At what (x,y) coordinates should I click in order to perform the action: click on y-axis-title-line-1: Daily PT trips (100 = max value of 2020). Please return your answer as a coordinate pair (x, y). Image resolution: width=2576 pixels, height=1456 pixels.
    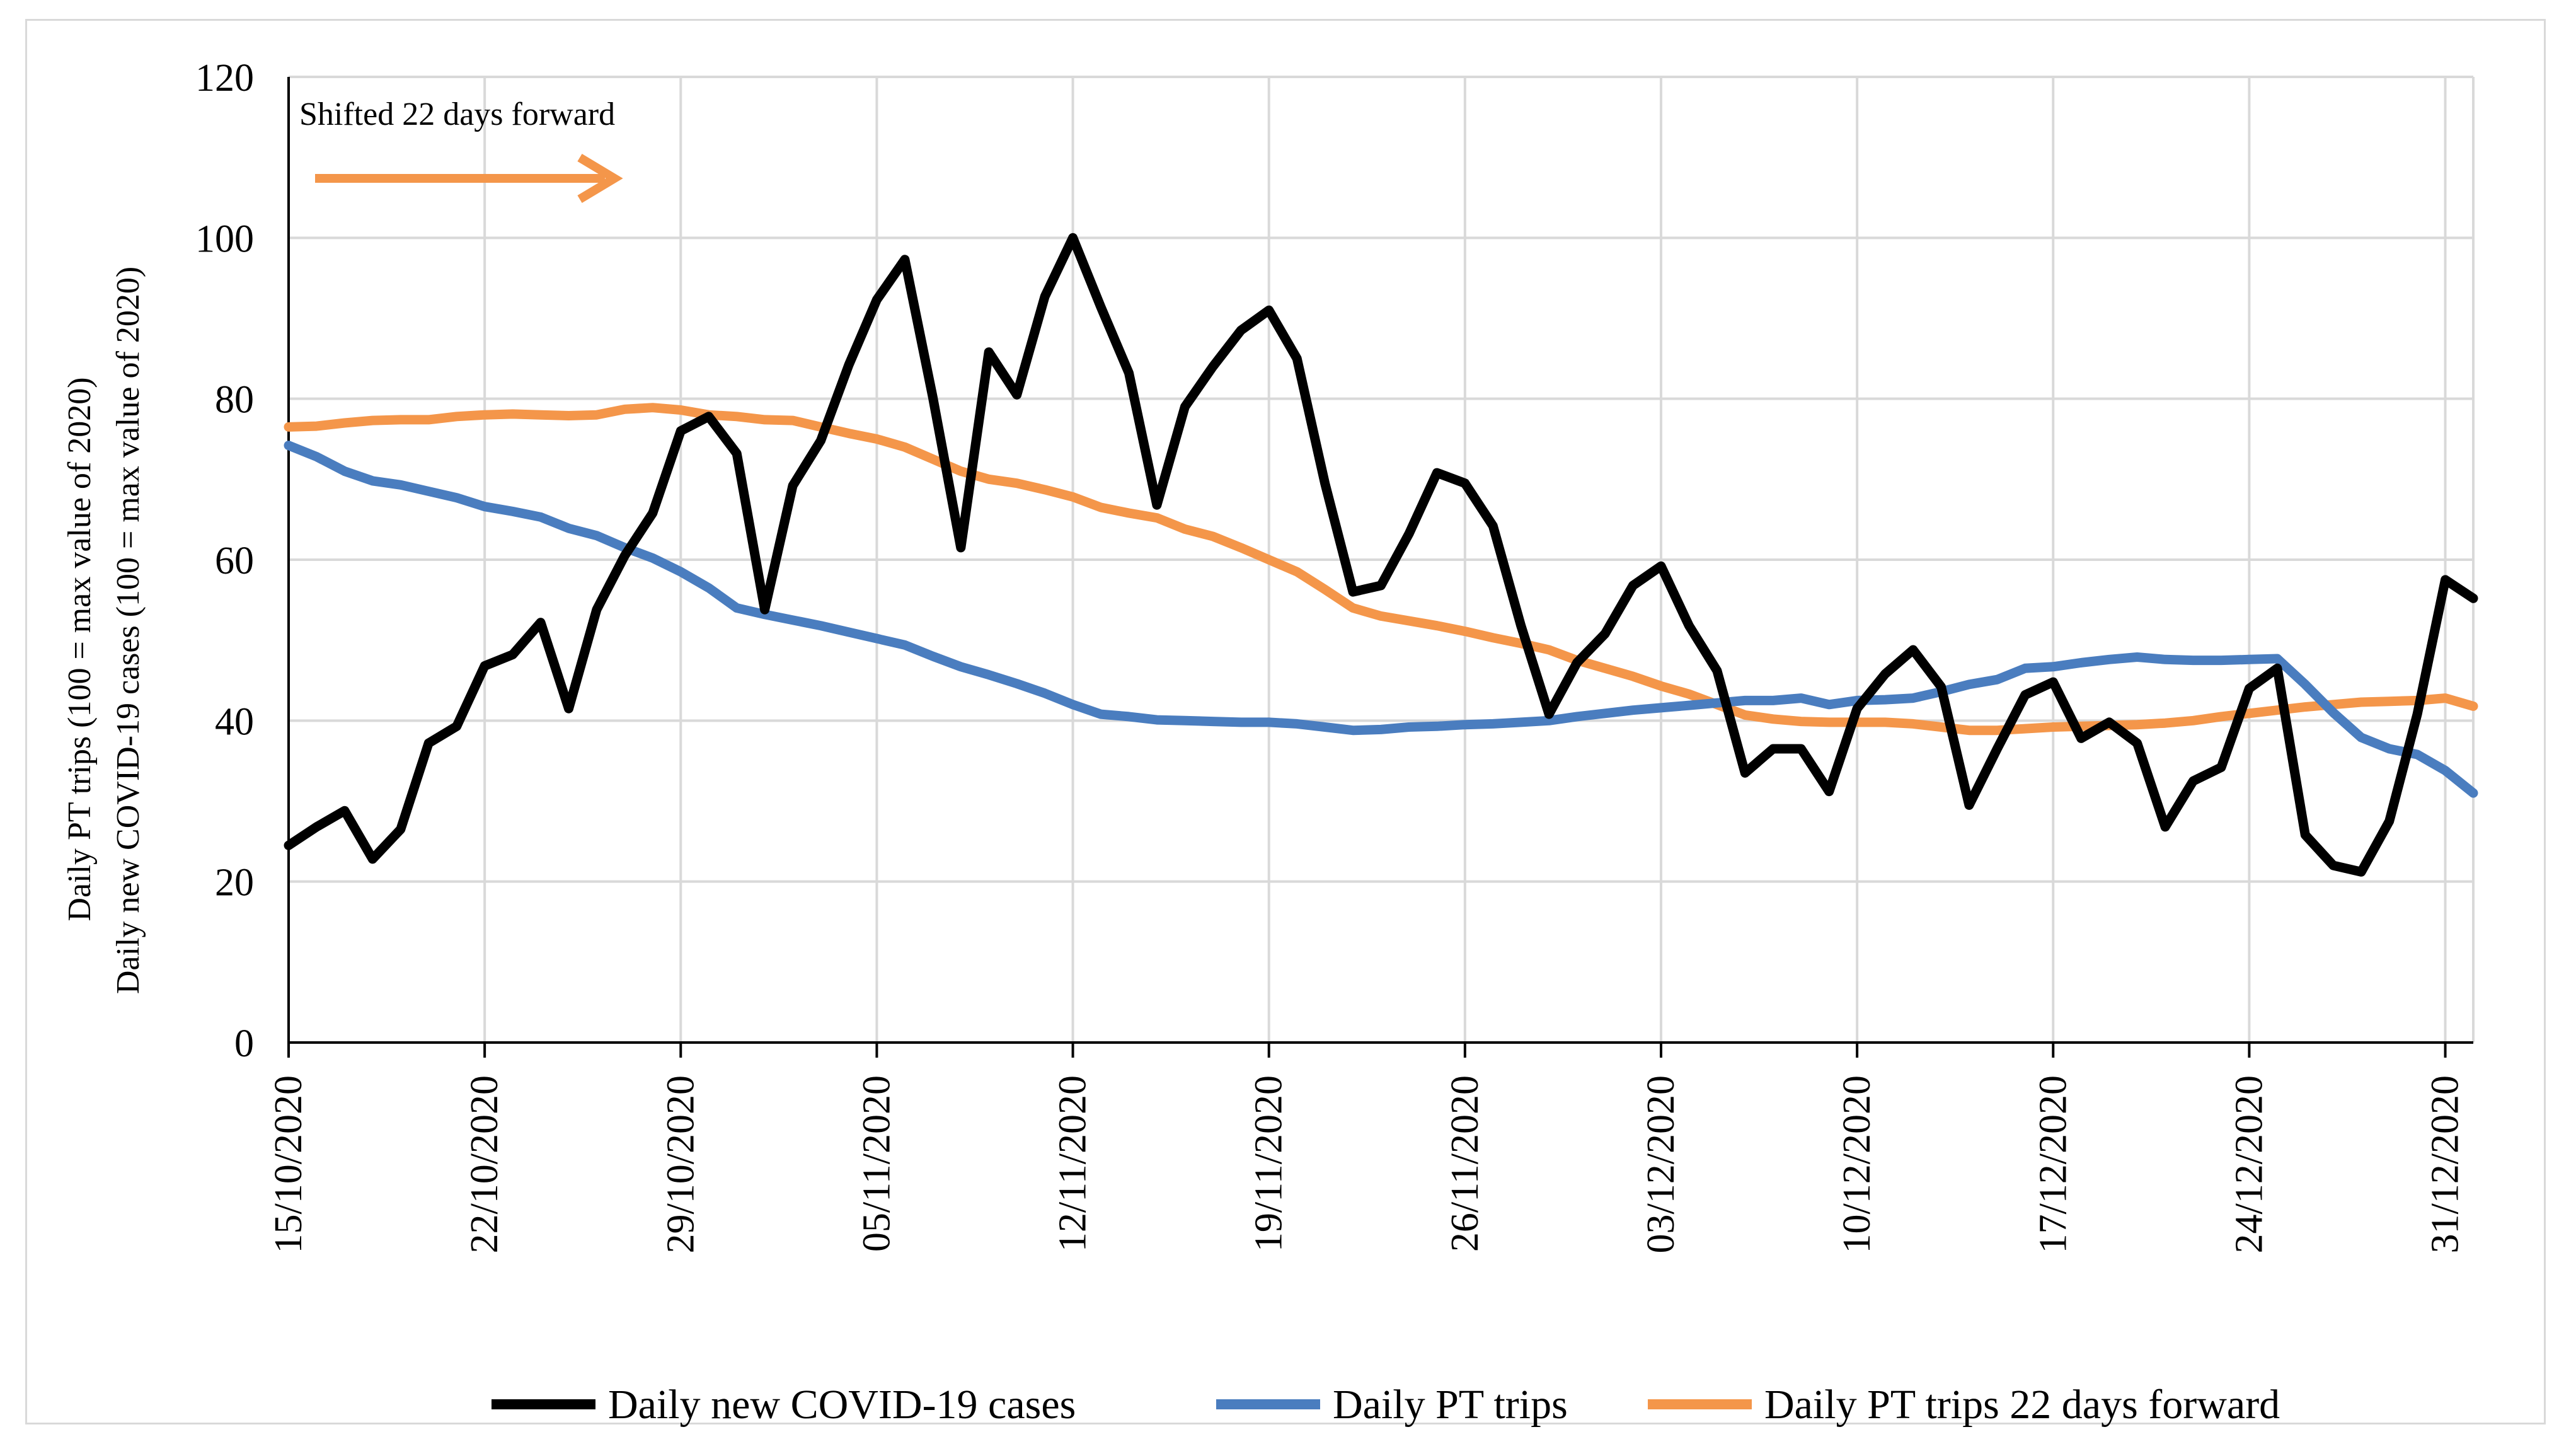
    Looking at the image, I should click on (80, 649).